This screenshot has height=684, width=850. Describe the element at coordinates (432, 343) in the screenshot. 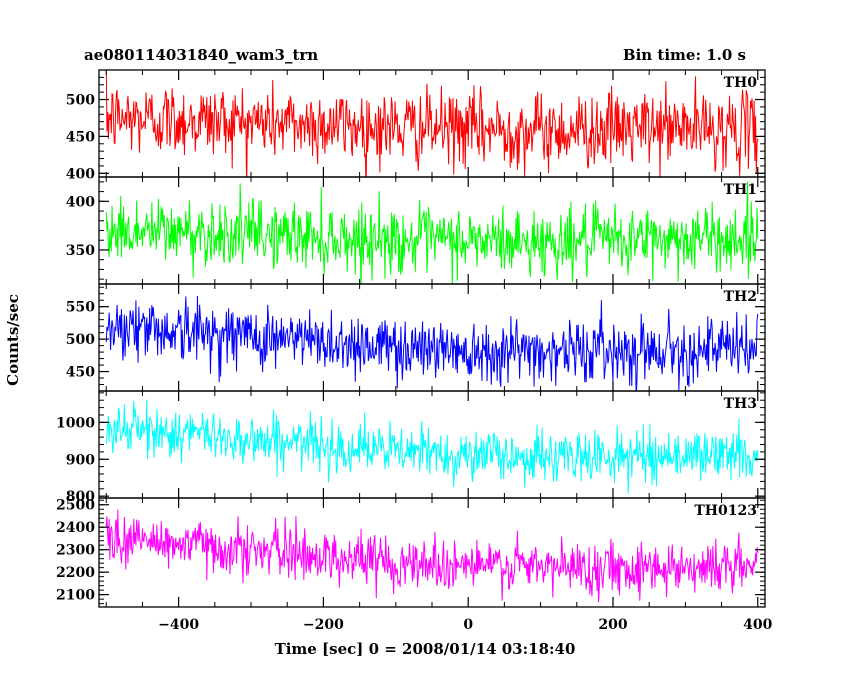

I see `series-line-th2` at that location.